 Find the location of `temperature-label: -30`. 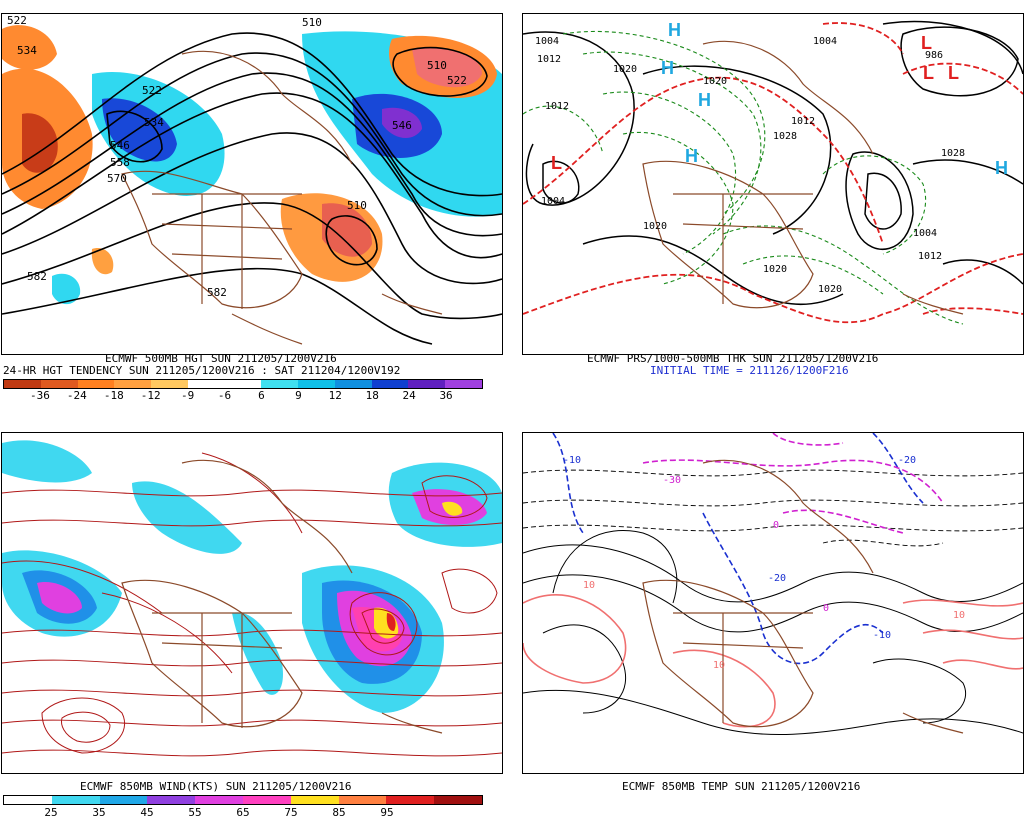

temperature-label: -30 is located at coordinates (672, 480).